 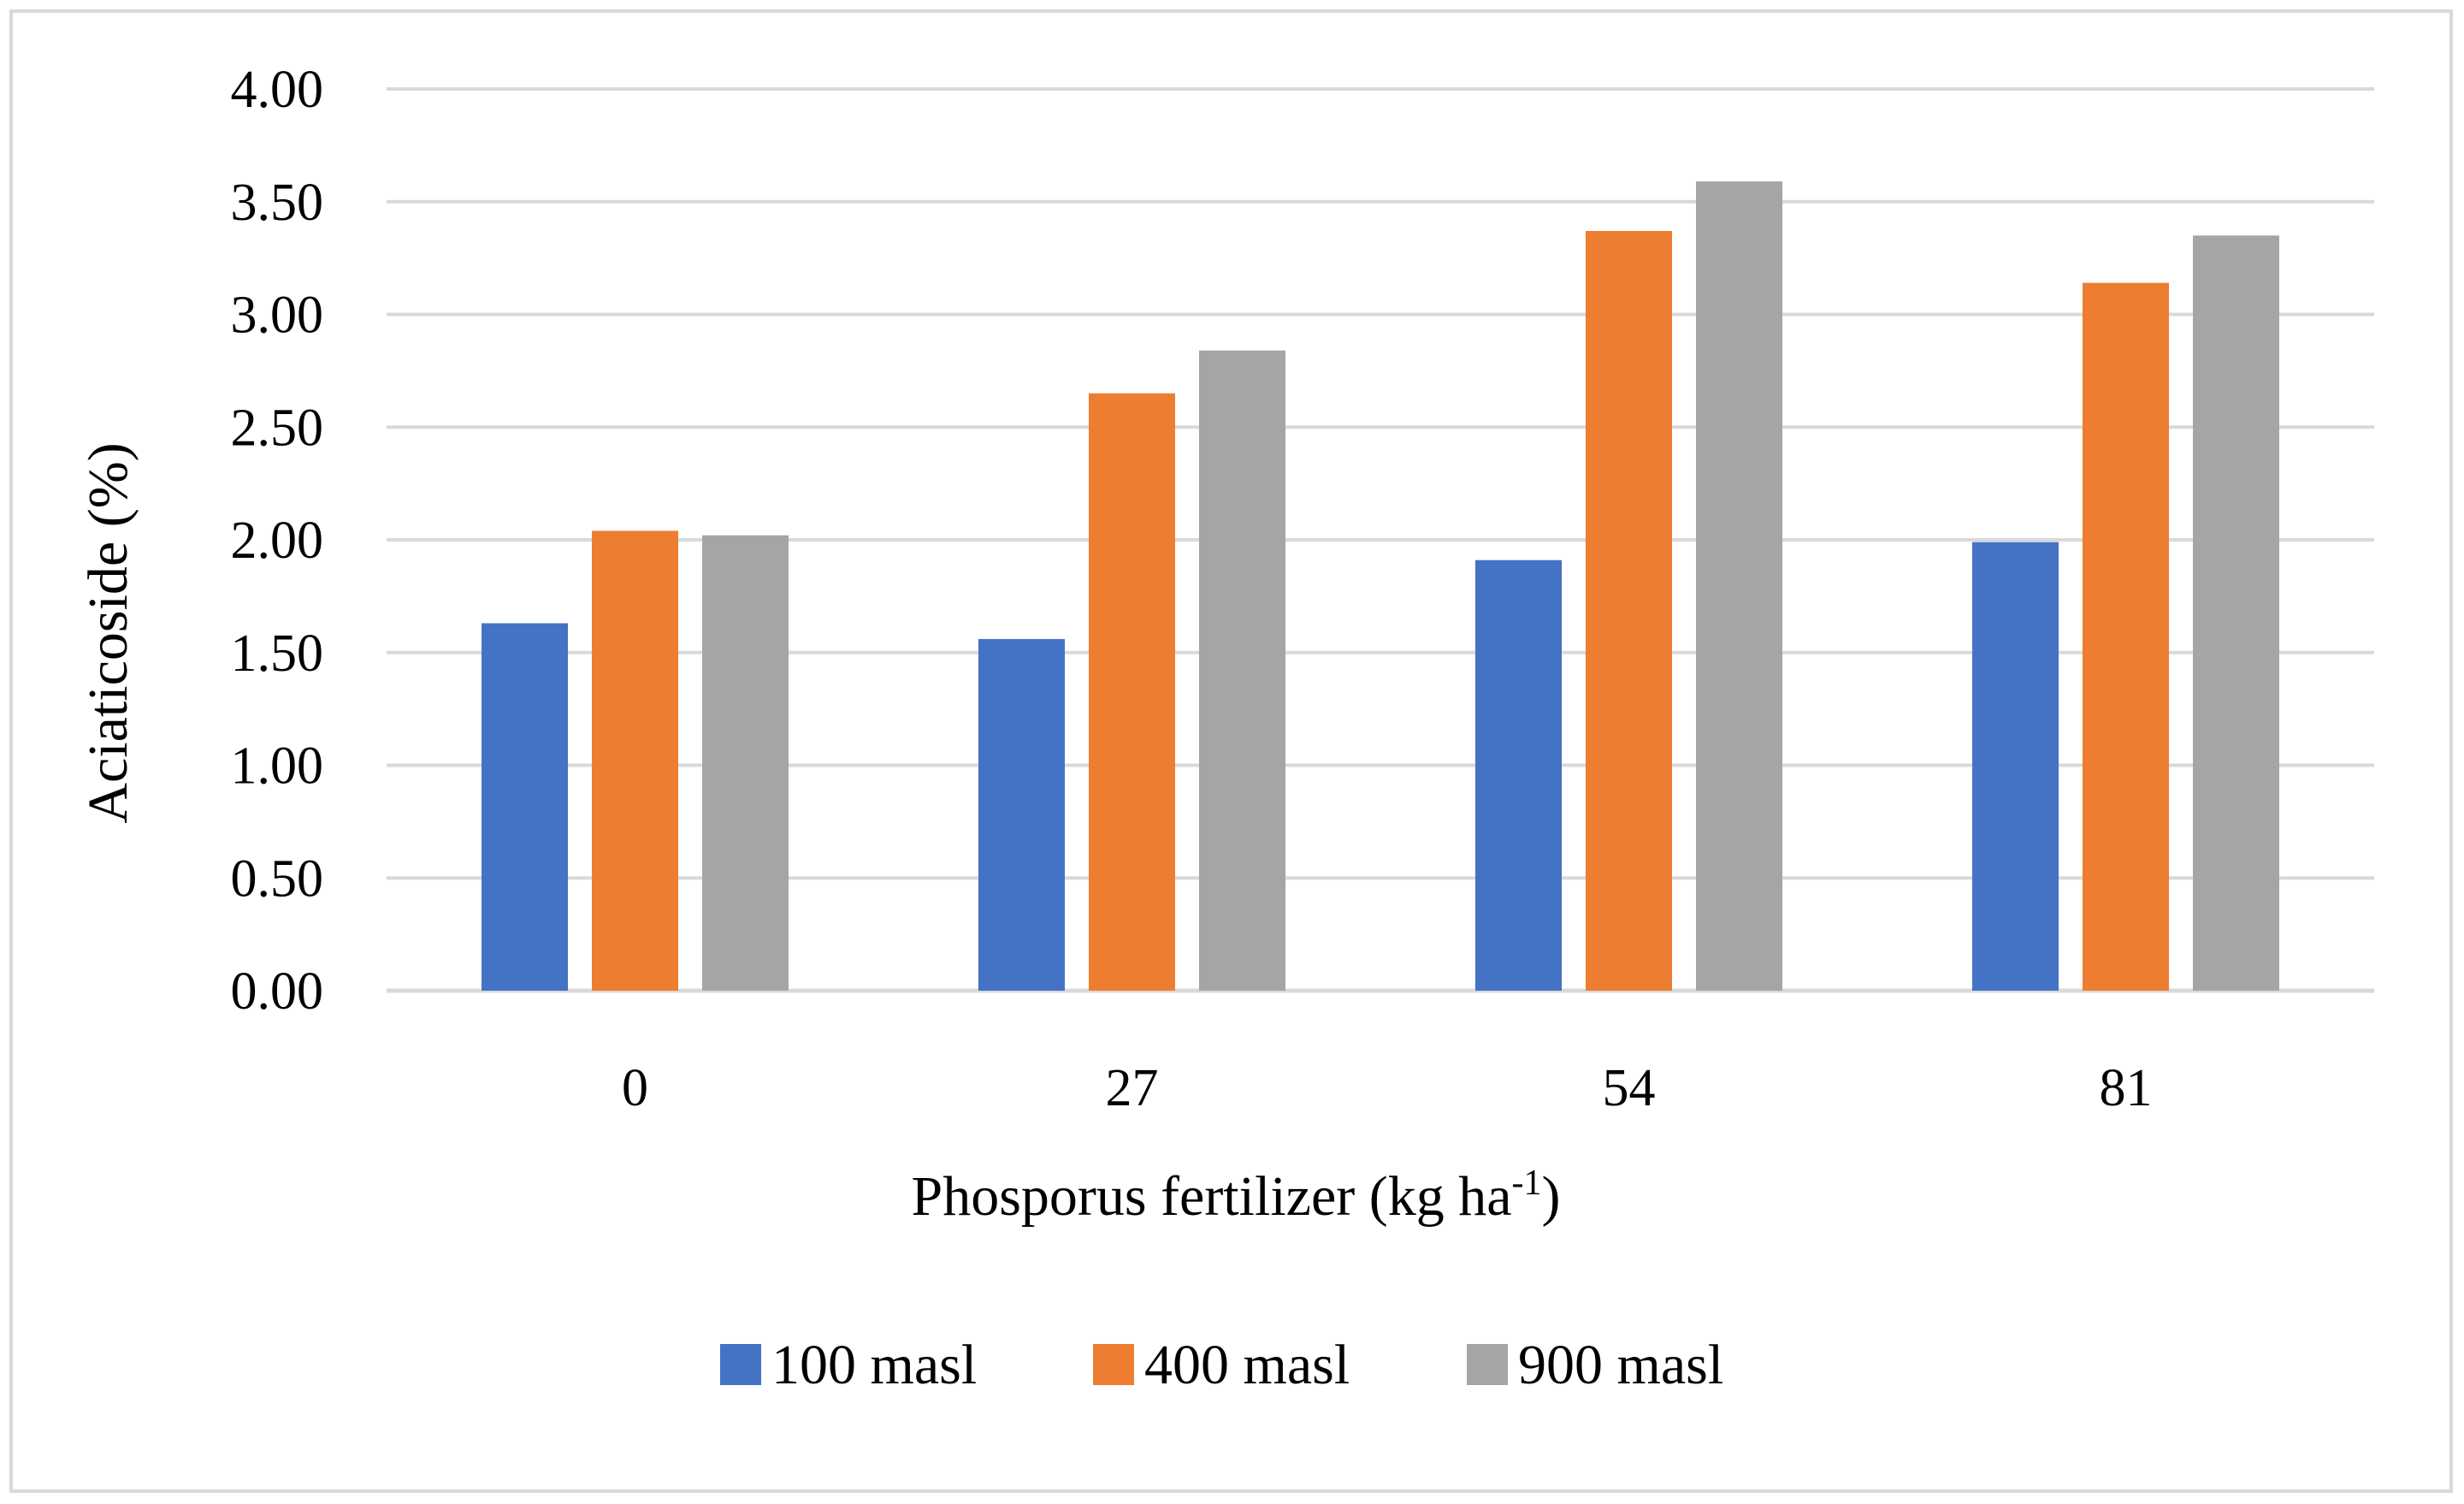 I want to click on x-axis-title-tail: ), so click(x=1551, y=1197).